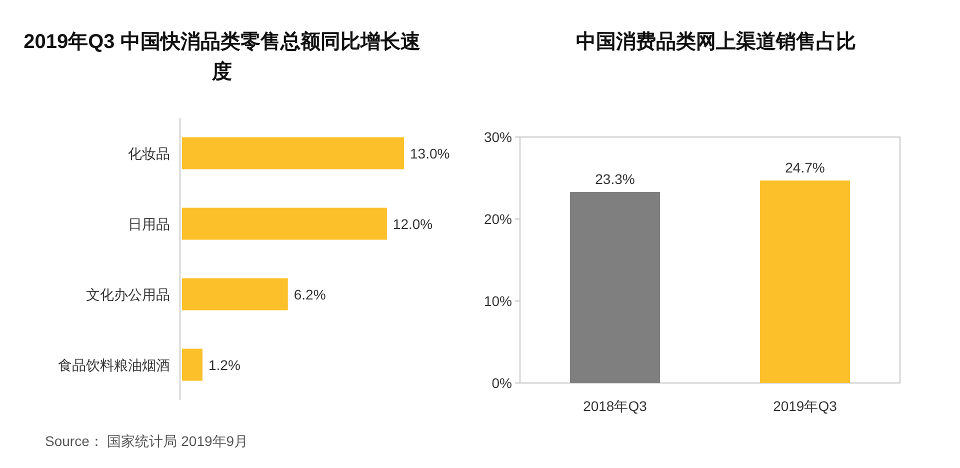  I want to click on y-tick-label: 文化办公用品, so click(128, 294).